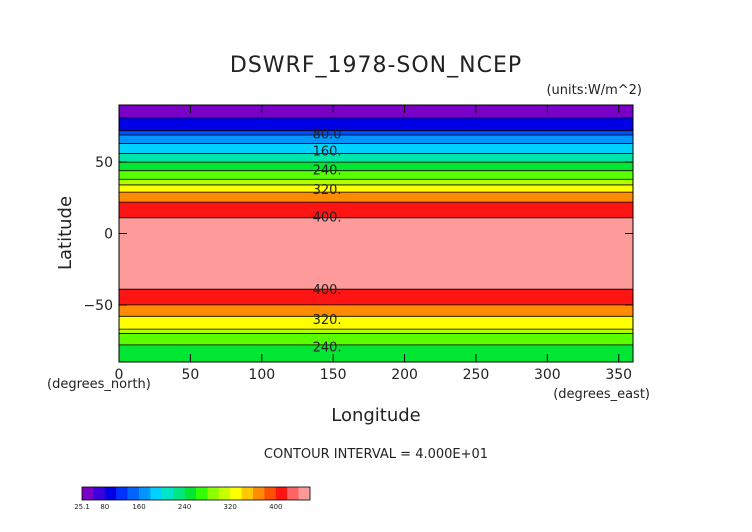 Image resolution: width=752 pixels, height=532 pixels. What do you see at coordinates (376, 65) in the screenshot?
I see `chart-title: DSWRF_1978-SON_NCEP` at bounding box center [376, 65].